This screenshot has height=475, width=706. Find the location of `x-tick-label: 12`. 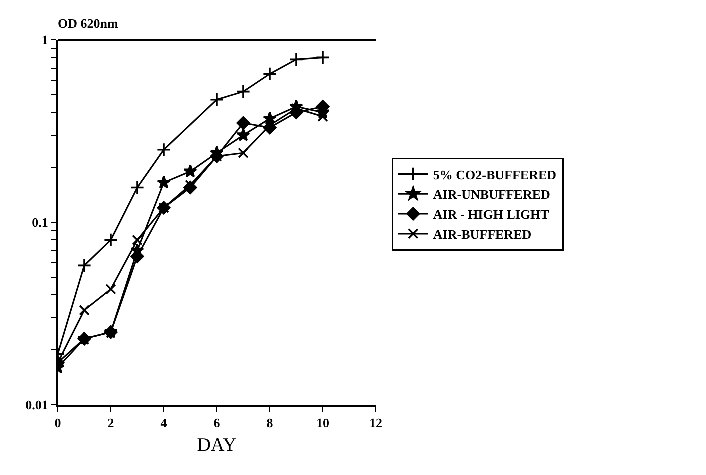

x-tick-label: 12 is located at coordinates (376, 423).